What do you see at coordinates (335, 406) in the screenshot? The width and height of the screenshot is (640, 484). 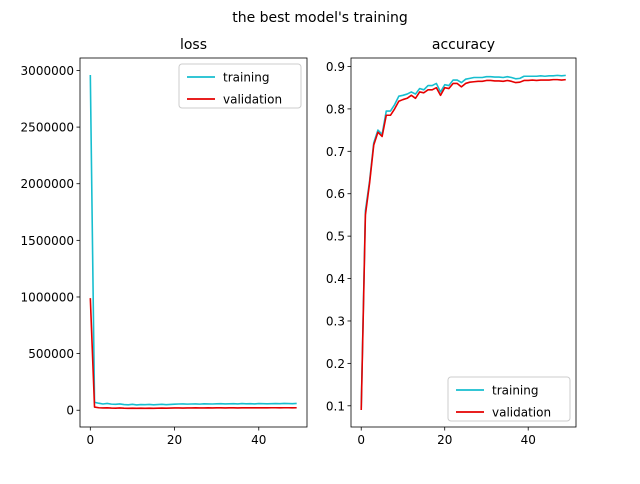 I see `y-tick-label: 0.1` at bounding box center [335, 406].